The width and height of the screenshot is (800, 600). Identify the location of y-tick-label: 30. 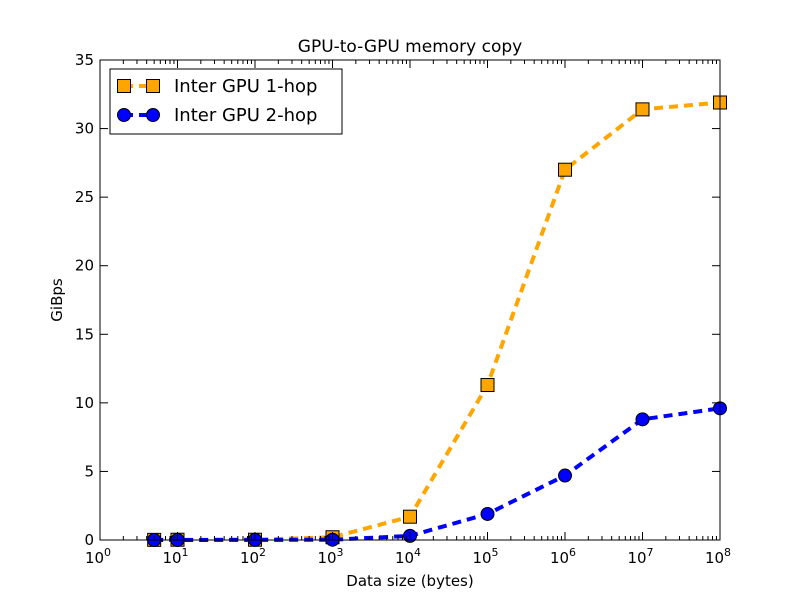
(84, 129).